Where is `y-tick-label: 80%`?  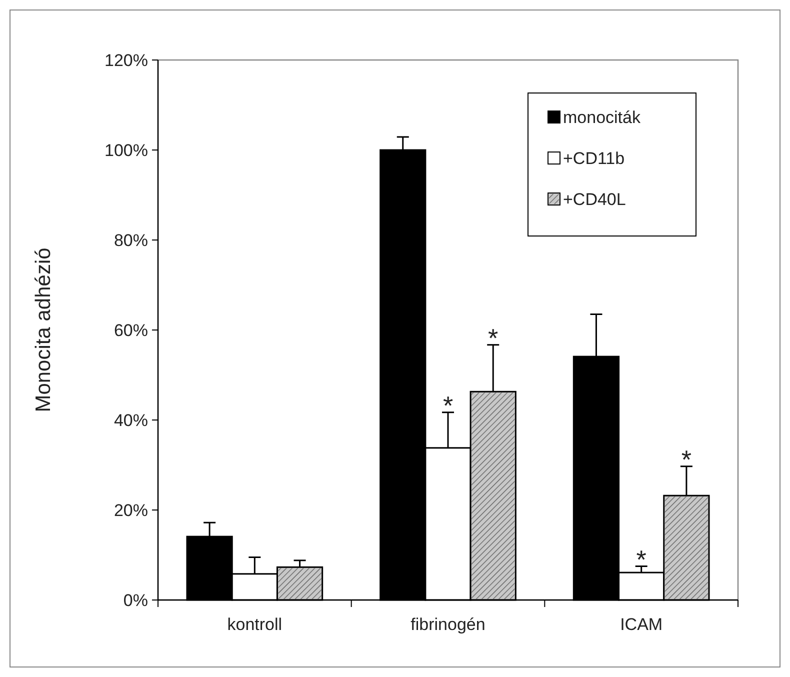 y-tick-label: 80% is located at coordinates (131, 240).